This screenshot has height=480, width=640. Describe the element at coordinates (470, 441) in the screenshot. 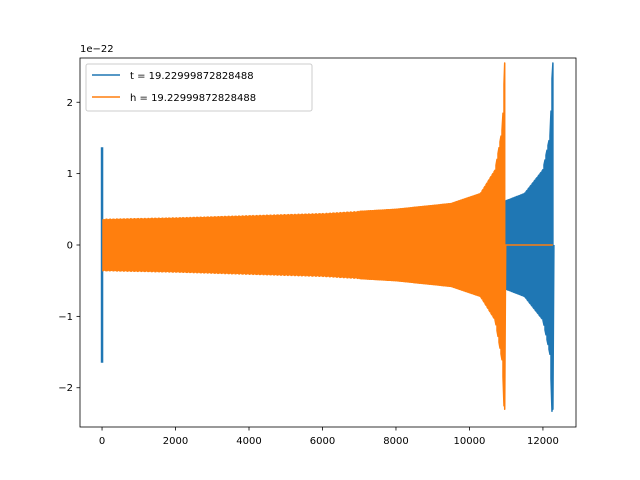

I see `x-tick-label: 10000` at that location.